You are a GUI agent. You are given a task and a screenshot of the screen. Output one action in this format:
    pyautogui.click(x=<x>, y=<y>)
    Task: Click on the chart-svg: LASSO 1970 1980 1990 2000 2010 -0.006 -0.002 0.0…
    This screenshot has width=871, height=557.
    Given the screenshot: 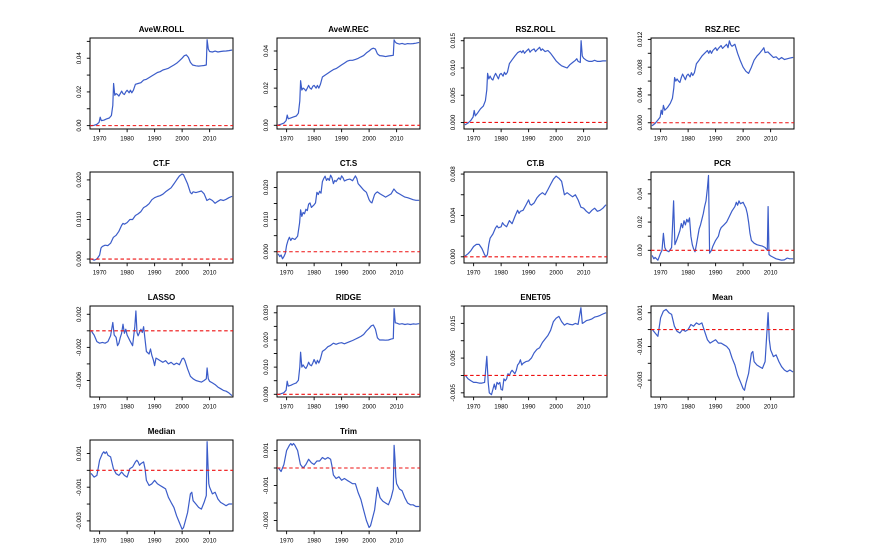 What is the action you would take?
    pyautogui.click(x=155, y=352)
    